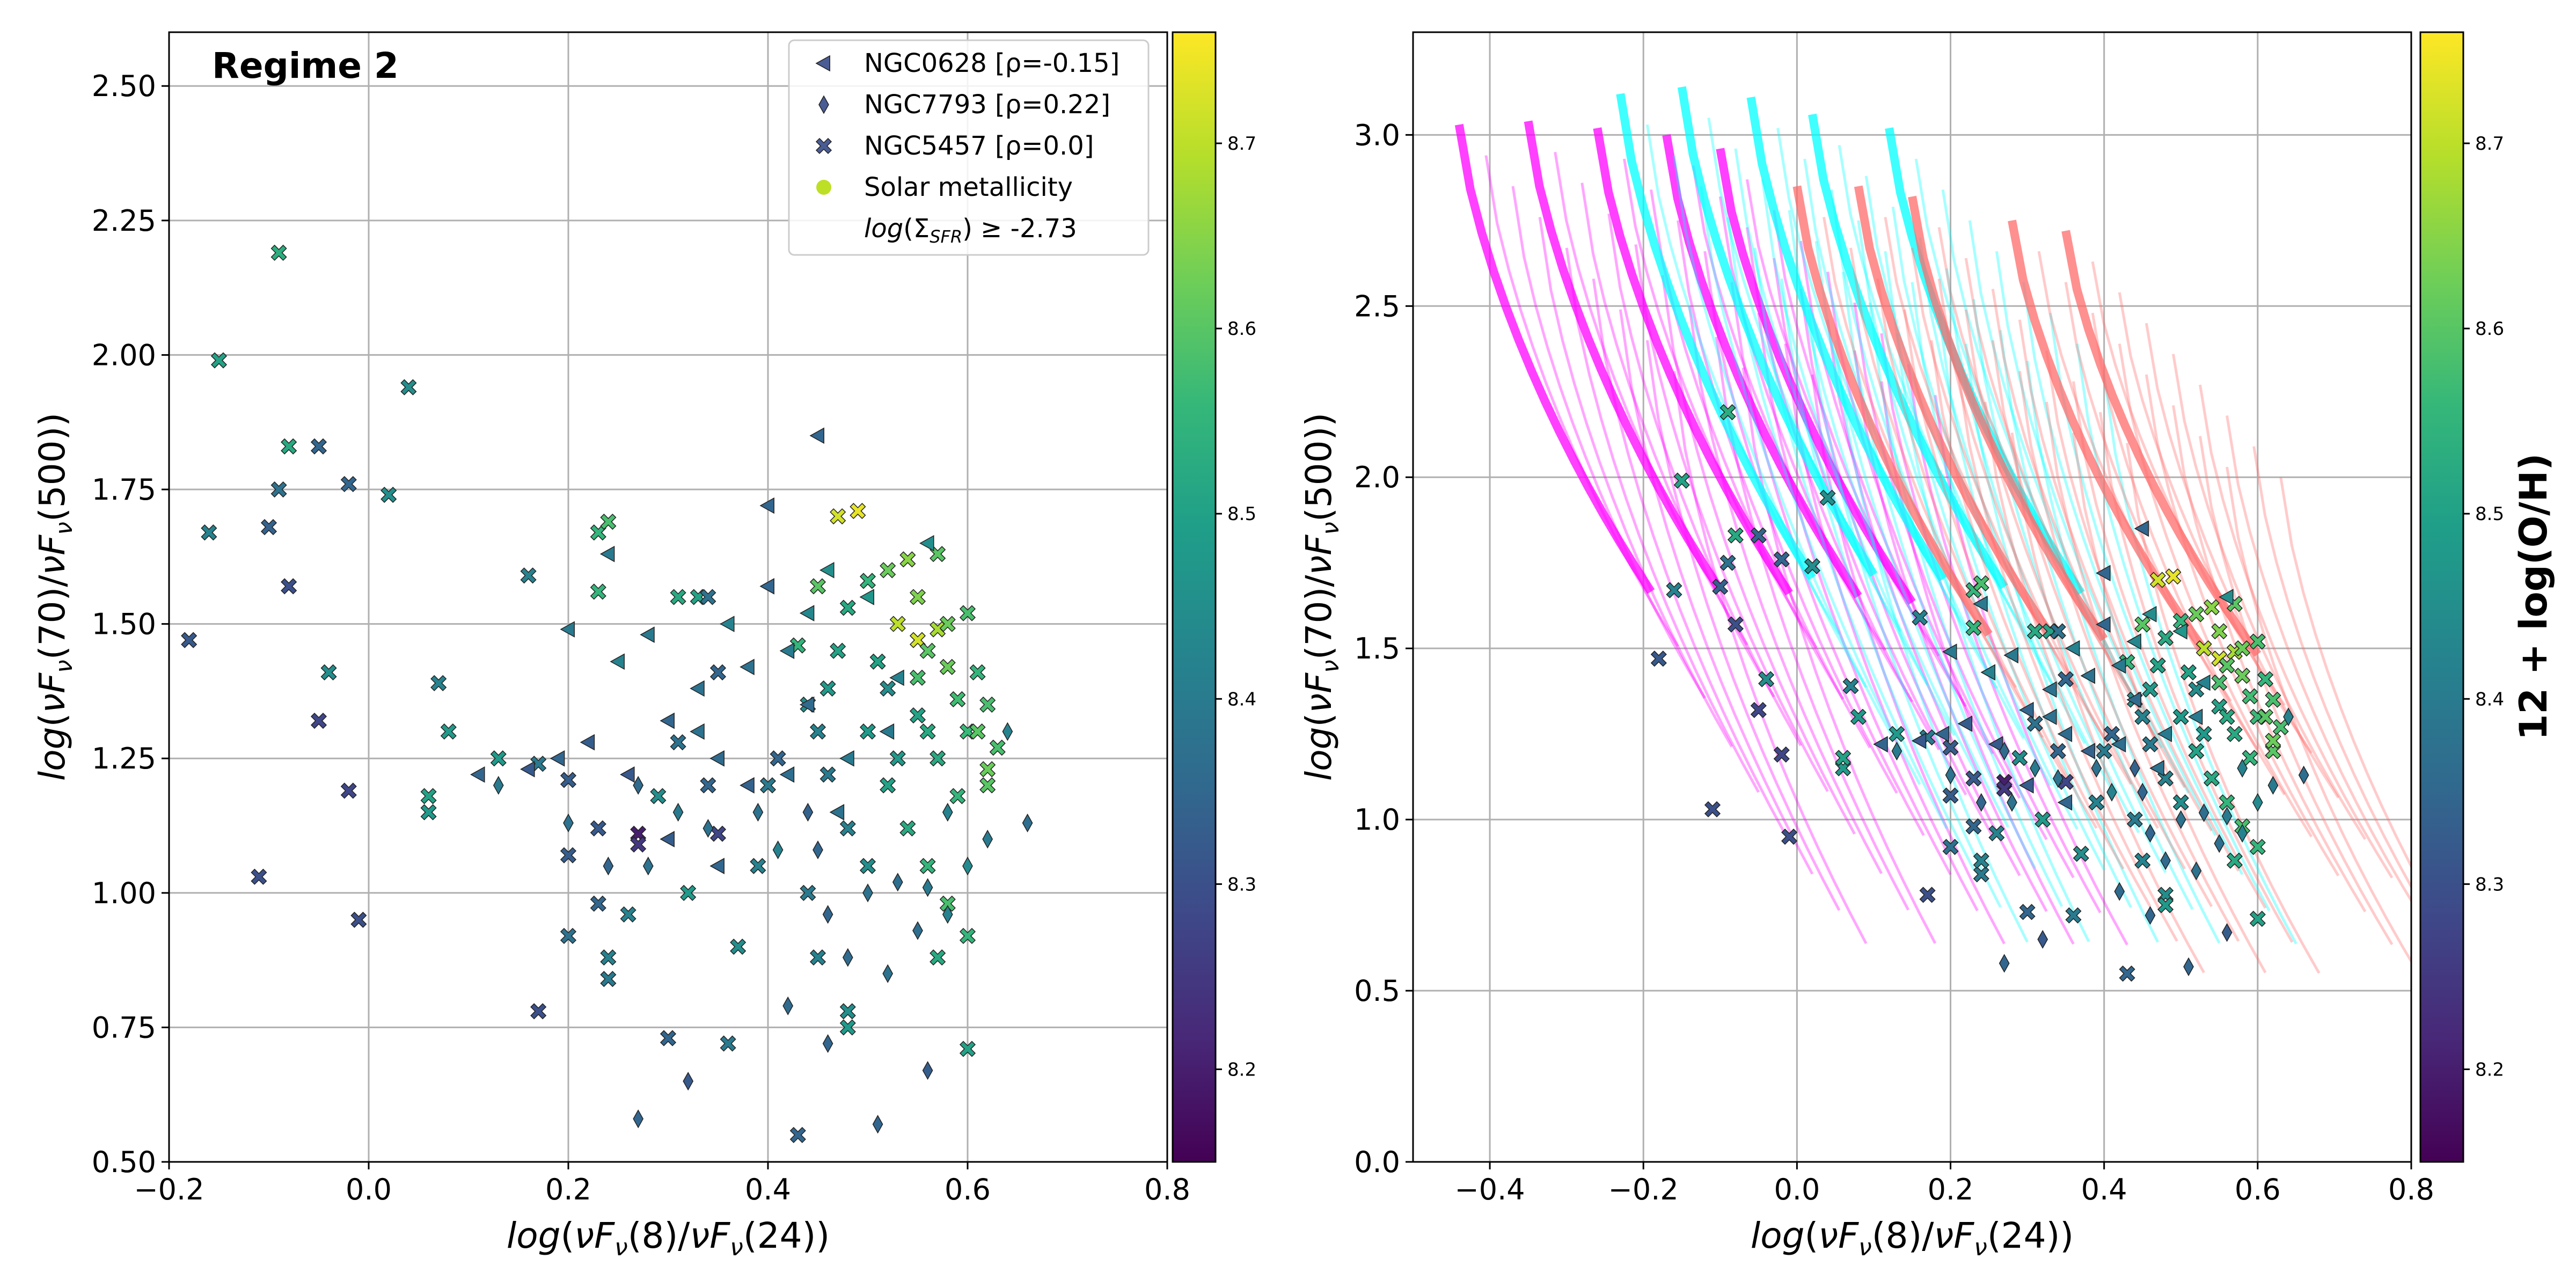 The image size is (2576, 1288). What do you see at coordinates (1377, 306) in the screenshot?
I see `right-y-tick-label: 2.5` at bounding box center [1377, 306].